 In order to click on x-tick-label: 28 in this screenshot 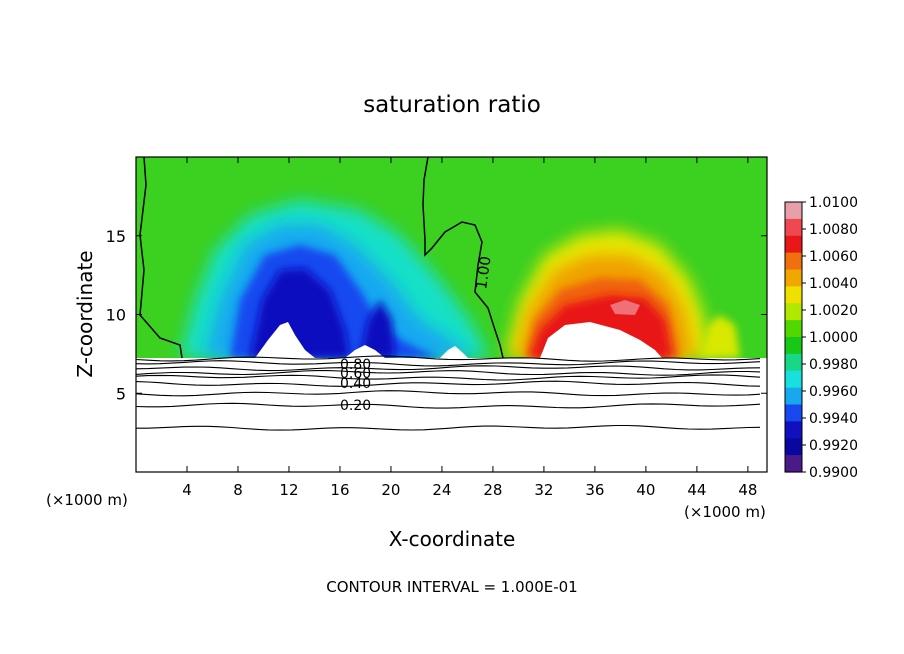, I will do `click(492, 490)`.